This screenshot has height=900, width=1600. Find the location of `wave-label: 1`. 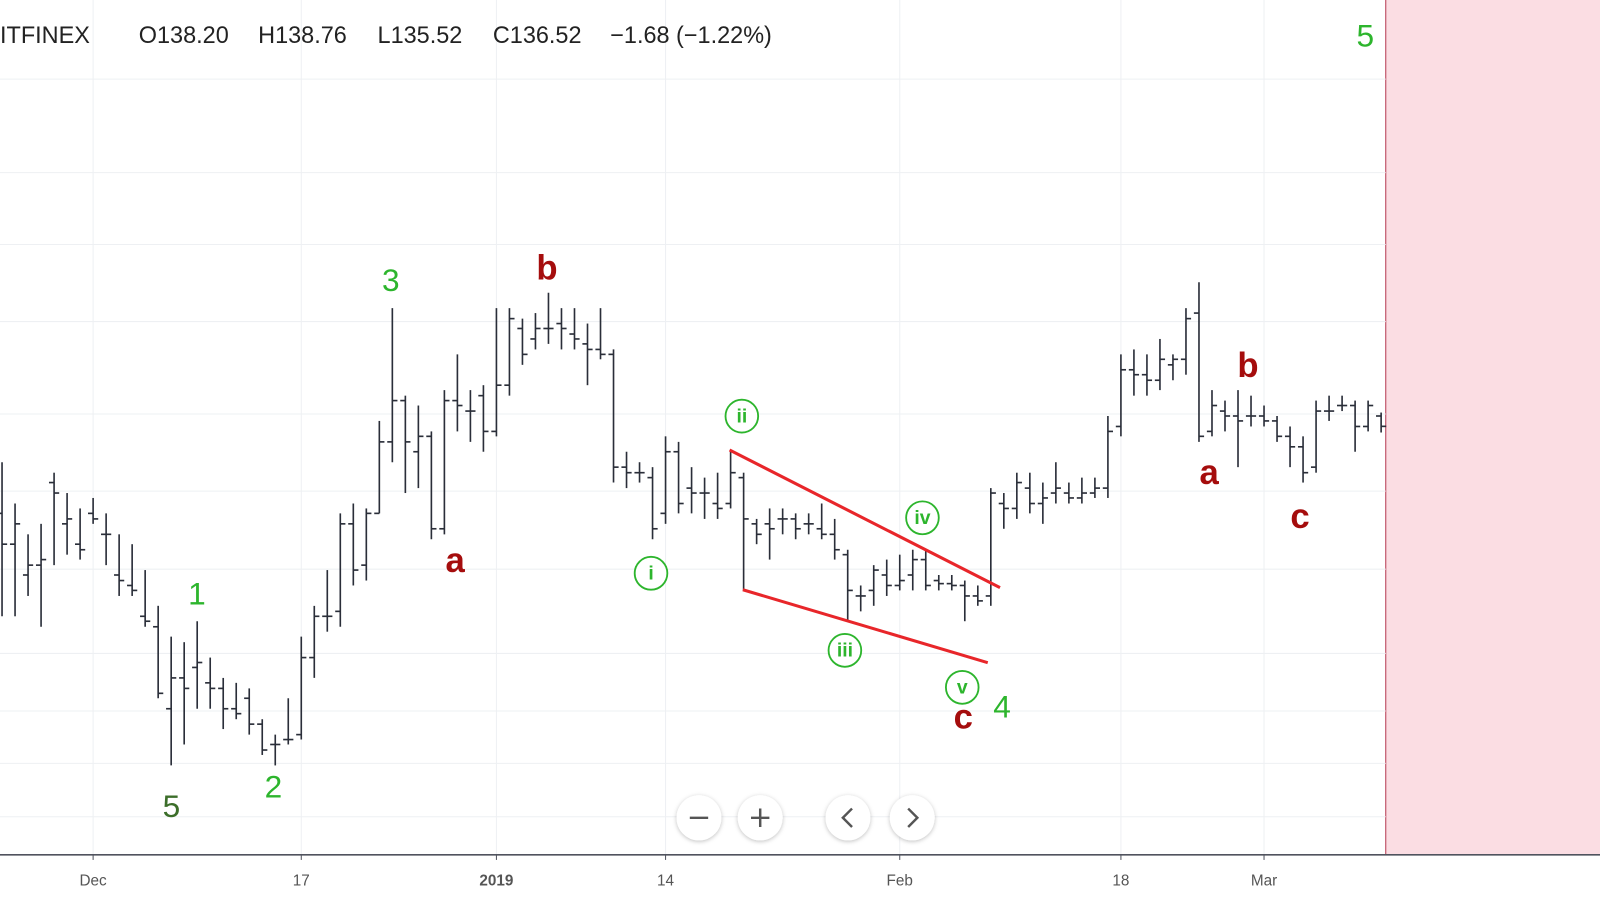

wave-label: 1 is located at coordinates (197, 593).